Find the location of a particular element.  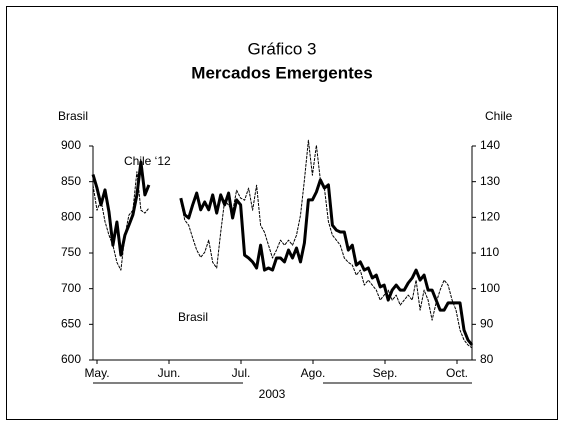

x-tick-label: Oct. is located at coordinates (457, 373).